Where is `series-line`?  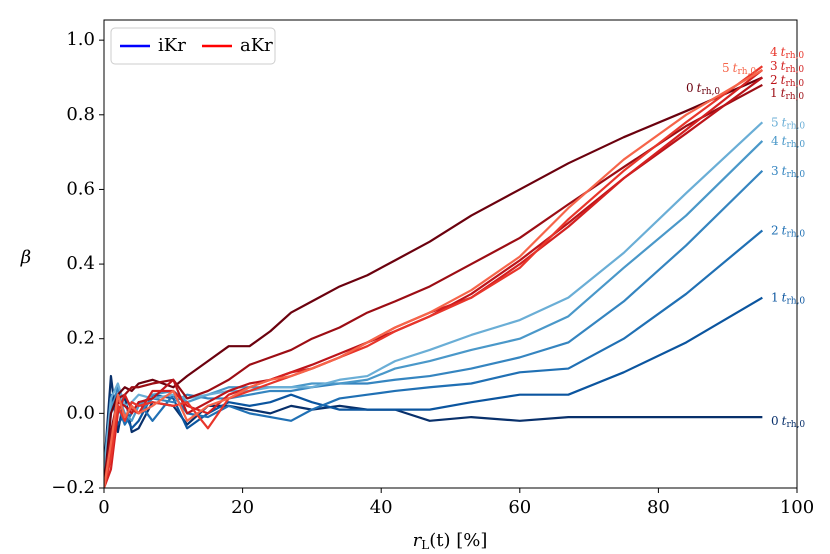
series-line is located at coordinates (433, 422).